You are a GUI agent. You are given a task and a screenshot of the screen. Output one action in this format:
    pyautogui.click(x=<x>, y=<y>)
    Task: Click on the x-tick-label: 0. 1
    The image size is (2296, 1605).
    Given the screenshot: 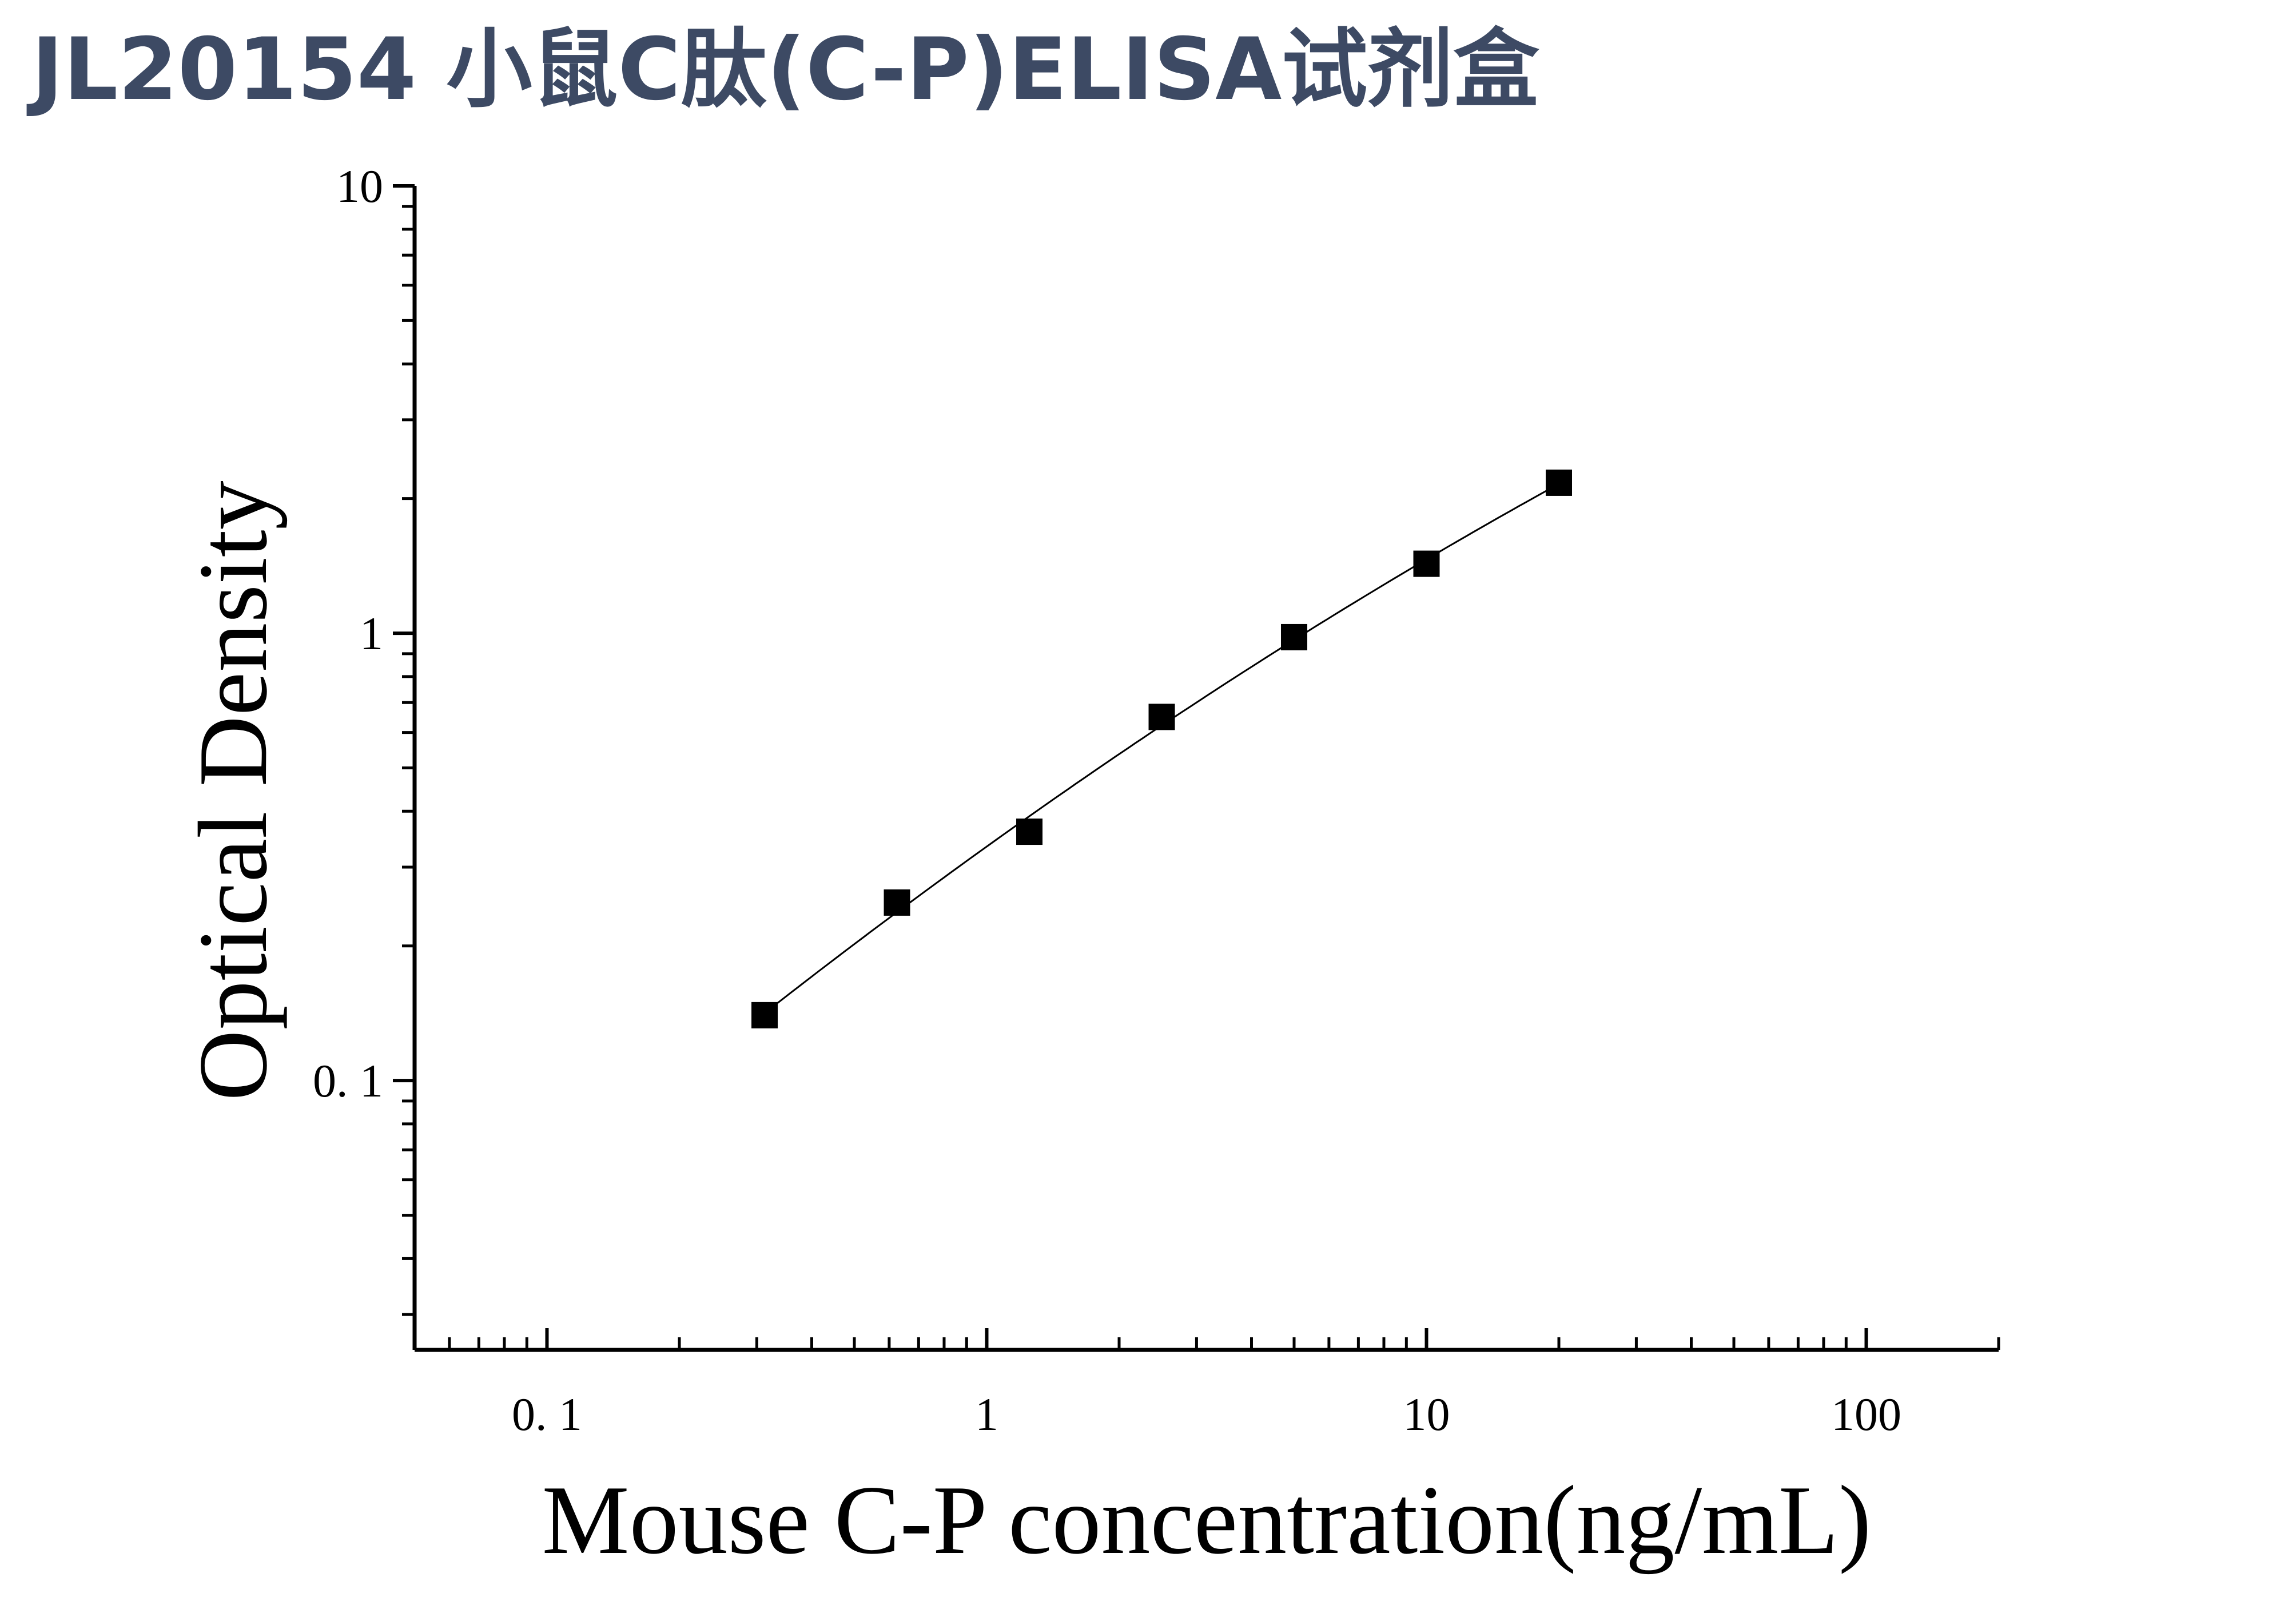 What is the action you would take?
    pyautogui.click(x=547, y=1414)
    